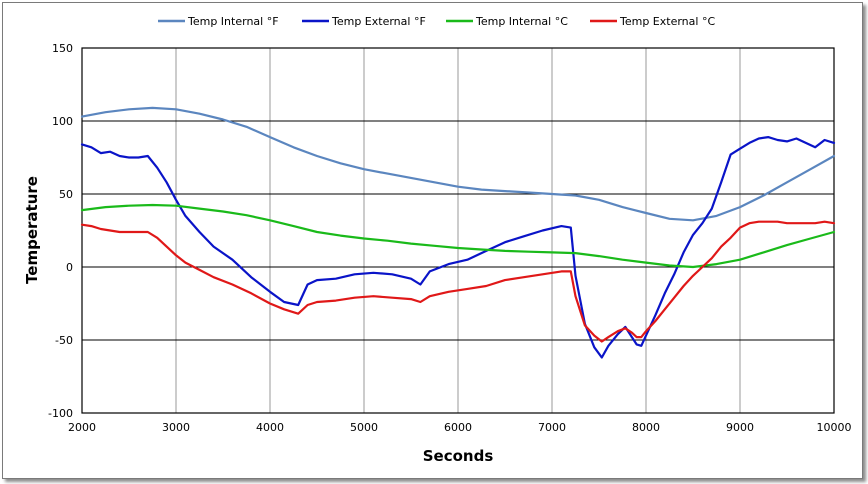 The width and height of the screenshot is (868, 484). Describe the element at coordinates (82, 427) in the screenshot. I see `x-tick-label: 2000` at that location.